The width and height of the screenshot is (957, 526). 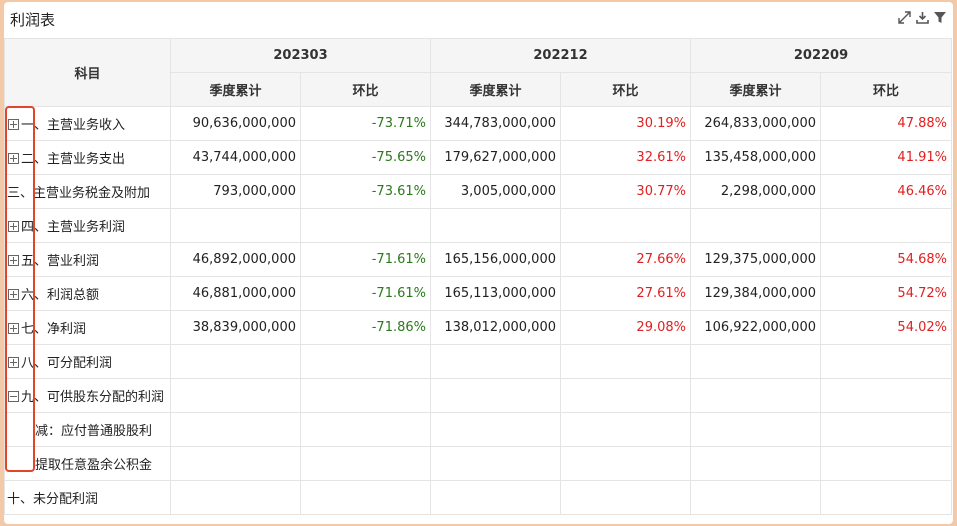 I want to click on cumulative-value: 38,839,000,000, so click(x=235, y=327).